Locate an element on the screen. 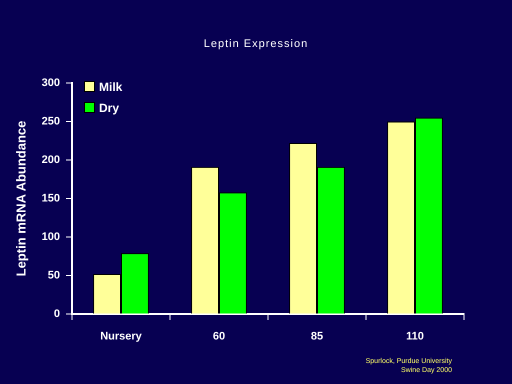  legend-label: Dry is located at coordinates (109, 107).